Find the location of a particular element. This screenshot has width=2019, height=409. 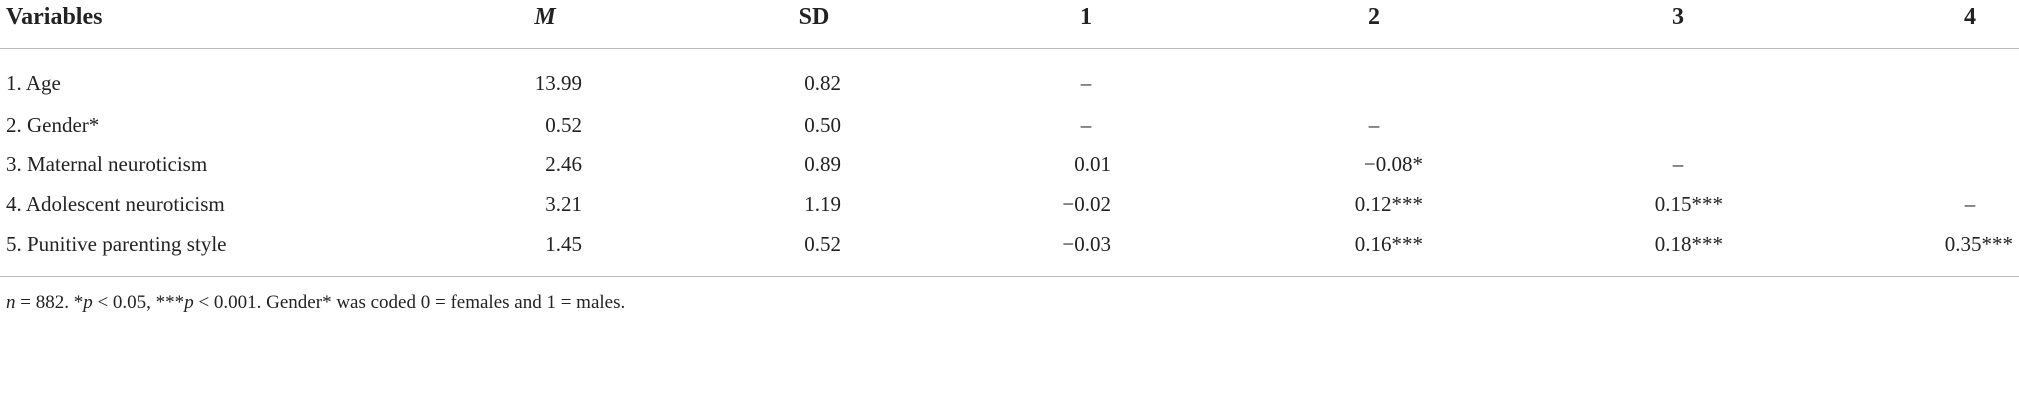

column-header: 1 is located at coordinates (1086, 17).